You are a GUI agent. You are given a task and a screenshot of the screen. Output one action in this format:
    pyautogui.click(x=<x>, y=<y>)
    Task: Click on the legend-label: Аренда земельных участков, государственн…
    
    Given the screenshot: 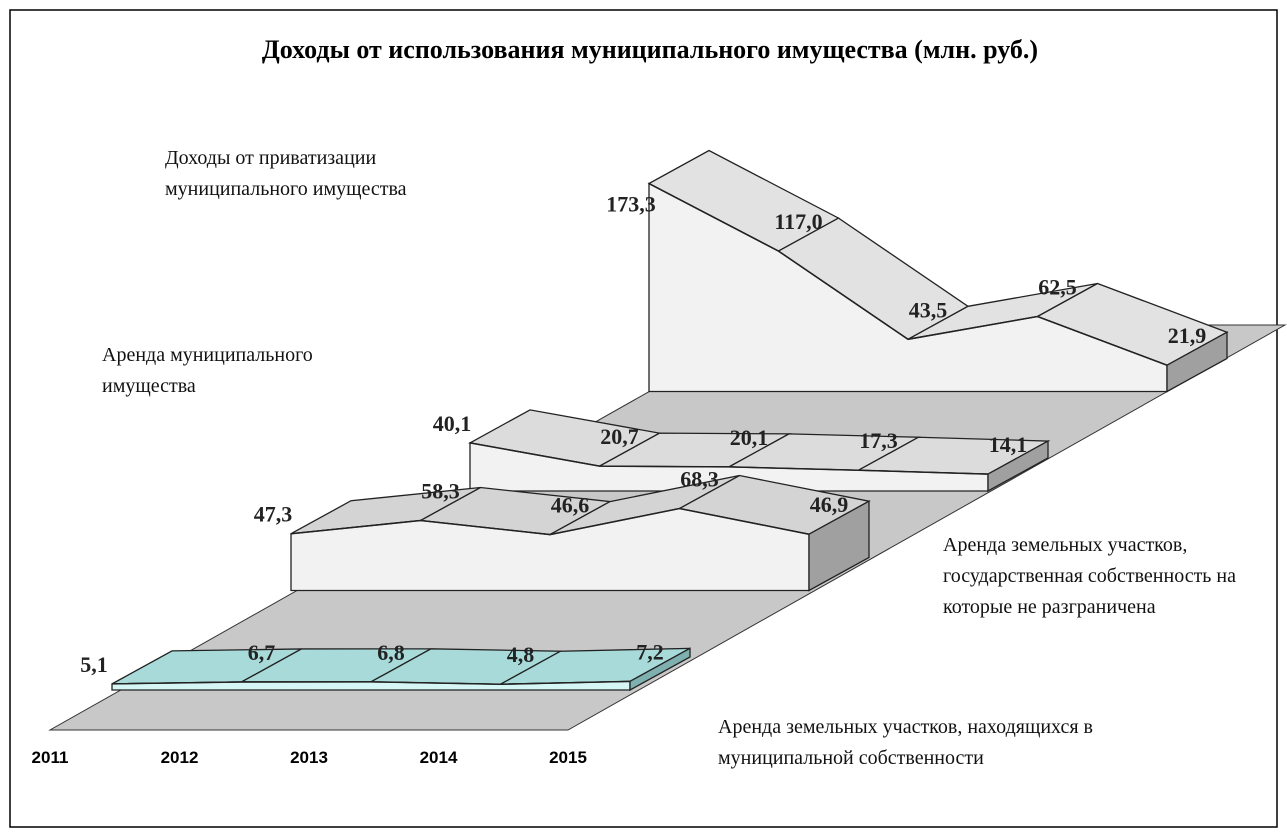 What is the action you would take?
    pyautogui.click(x=1090, y=576)
    